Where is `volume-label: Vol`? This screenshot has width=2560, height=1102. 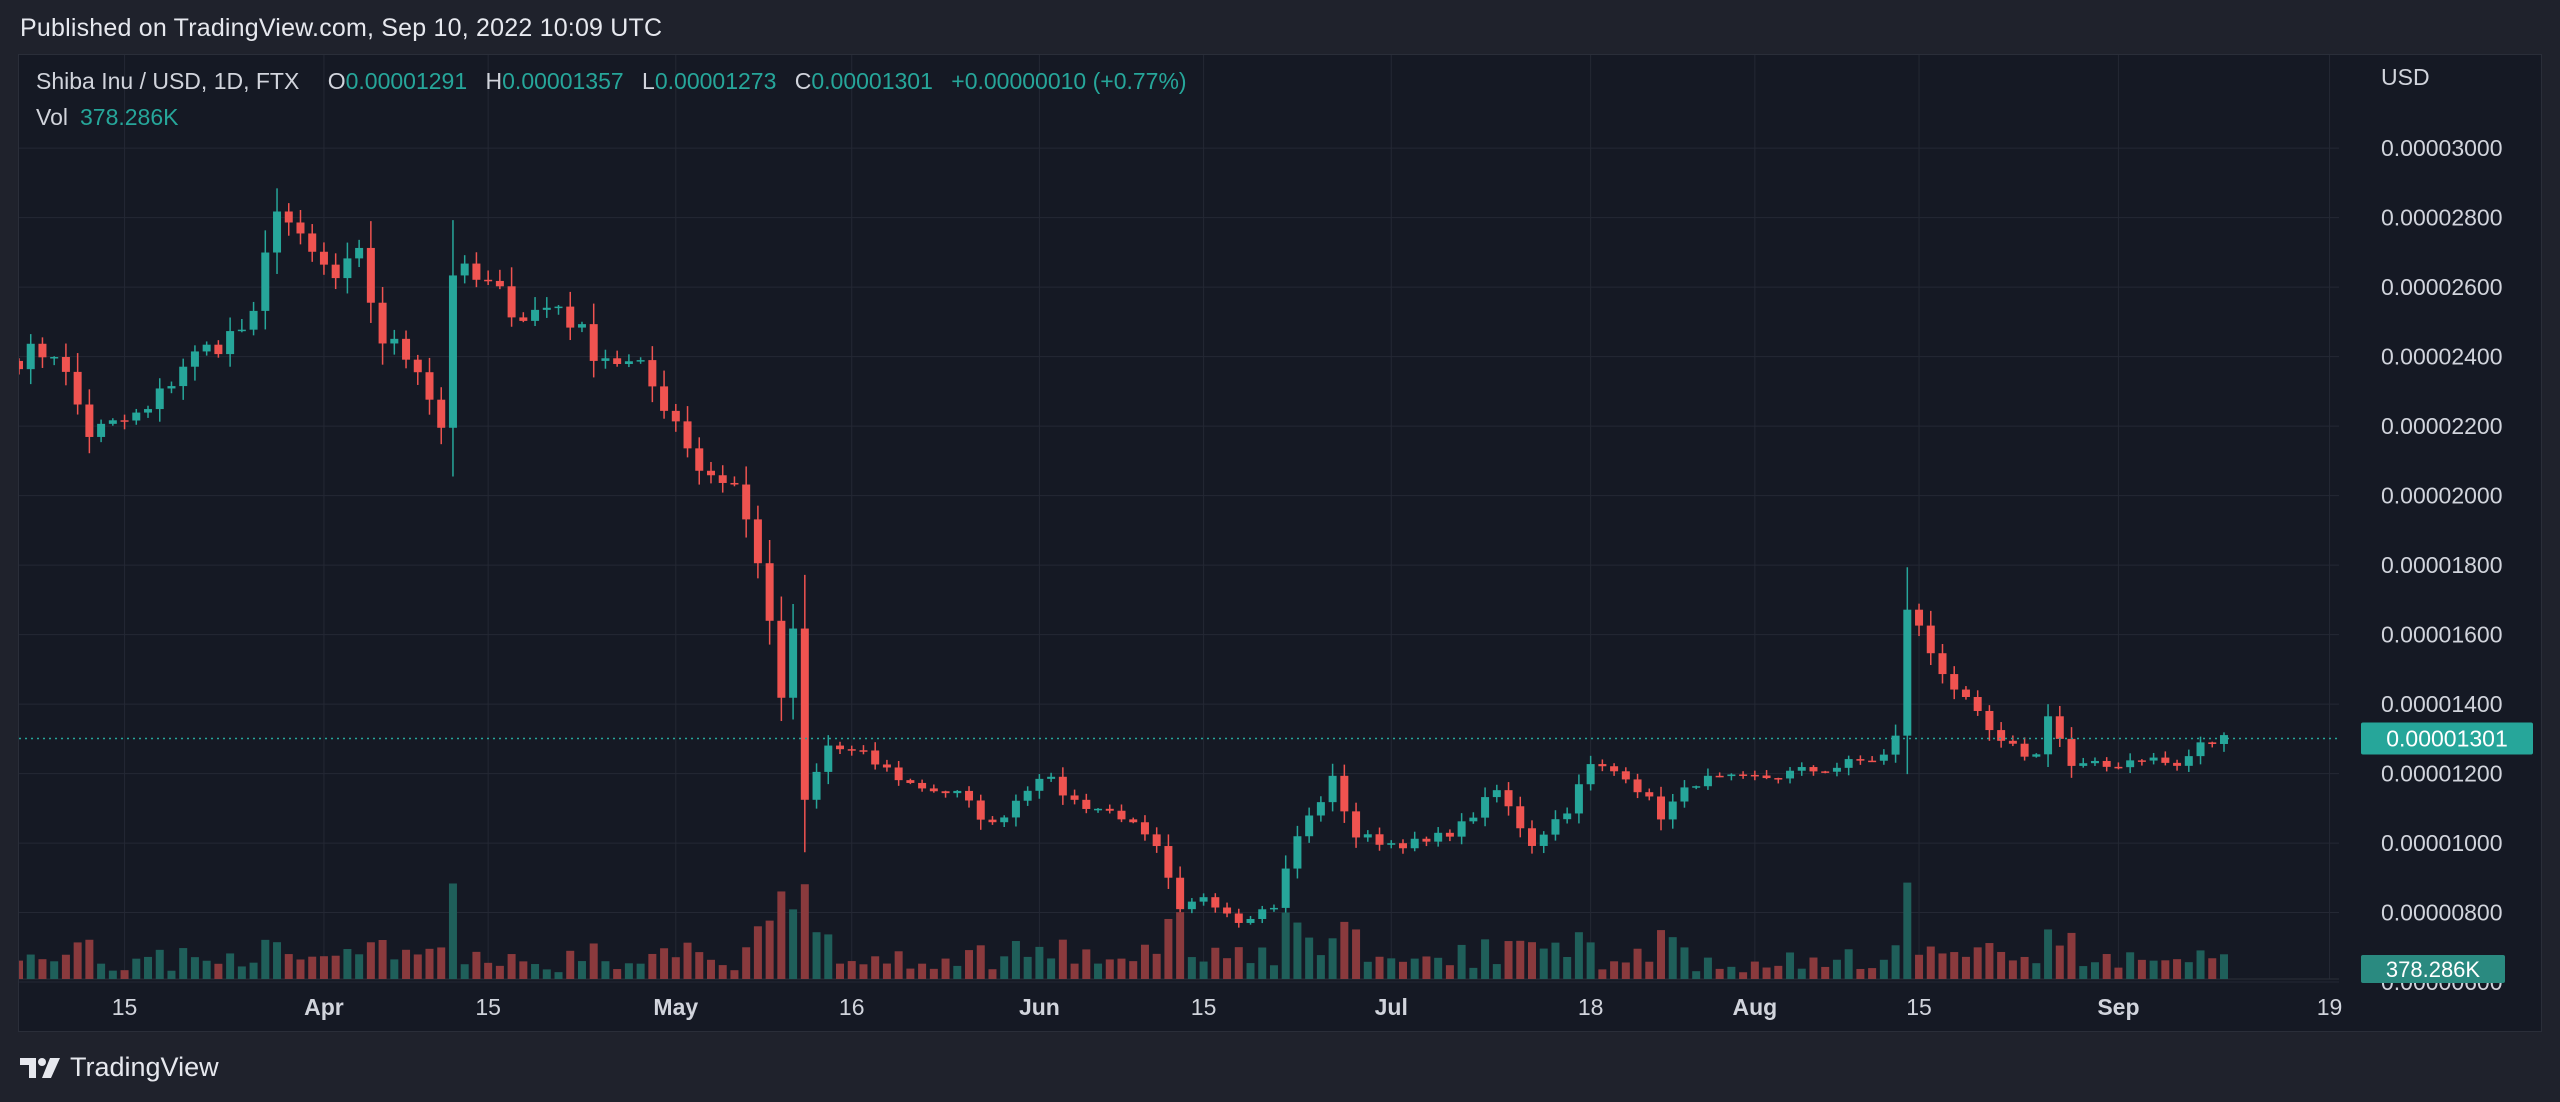
volume-label: Vol is located at coordinates (52, 117).